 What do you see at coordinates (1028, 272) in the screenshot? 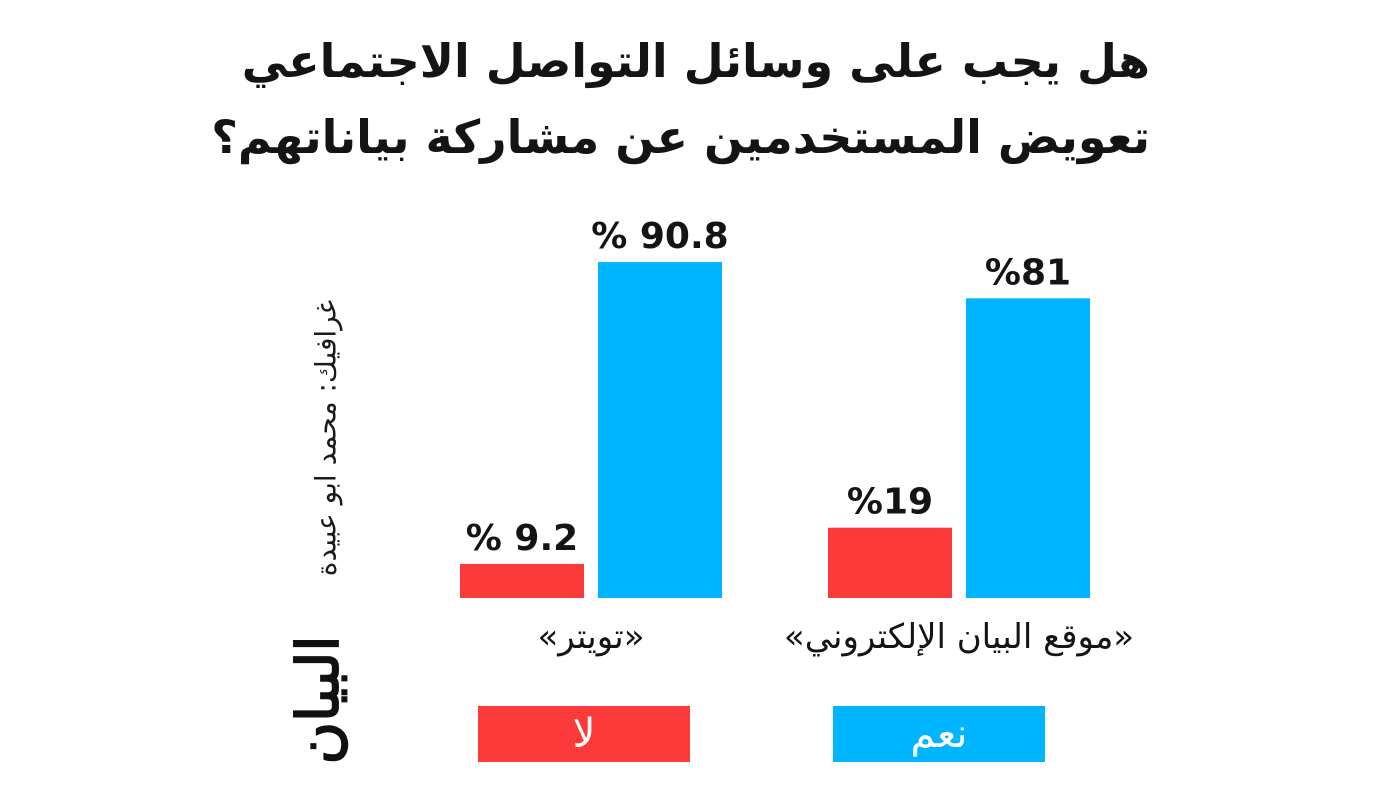
I see `value-label-yes-1: %81` at bounding box center [1028, 272].